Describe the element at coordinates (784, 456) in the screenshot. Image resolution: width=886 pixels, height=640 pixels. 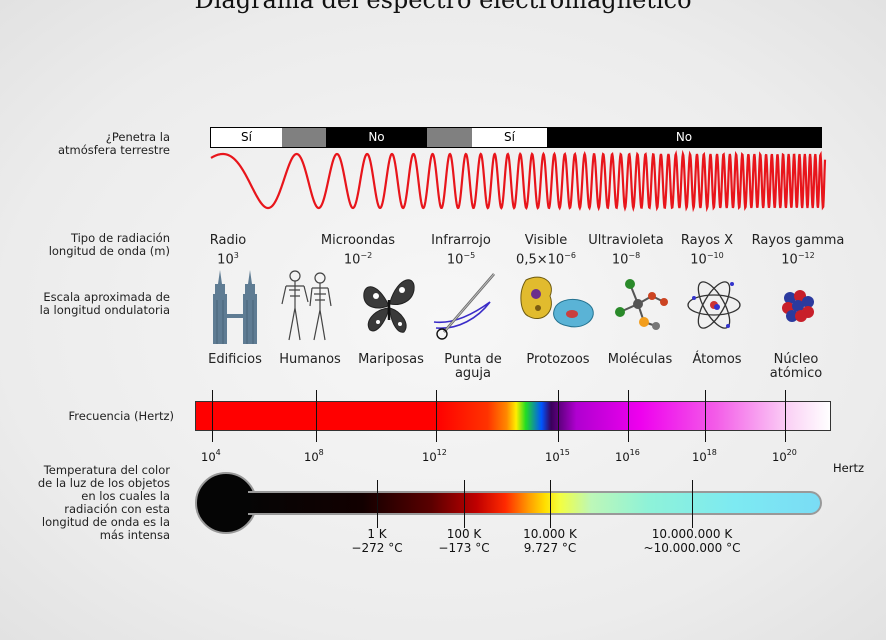
I see `frequency-tick-label: 10²⁰` at that location.